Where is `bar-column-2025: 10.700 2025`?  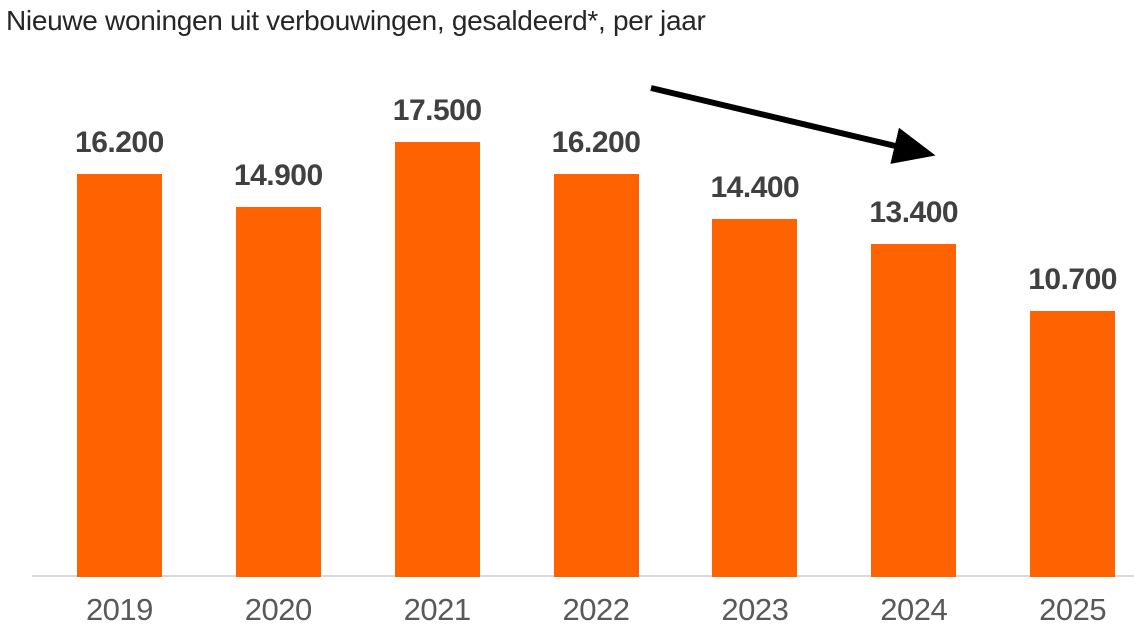 bar-column-2025: 10.700 2025 is located at coordinates (1063, 364).